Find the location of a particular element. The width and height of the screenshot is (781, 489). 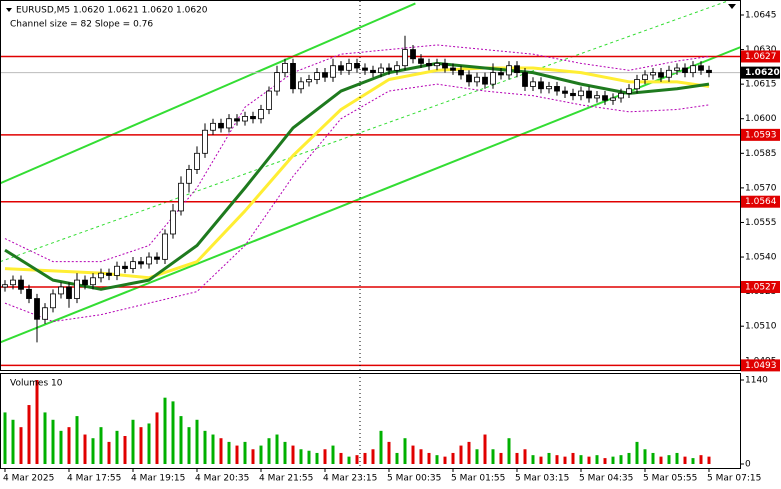

volume-title: Volumes 10 is located at coordinates (36, 384).